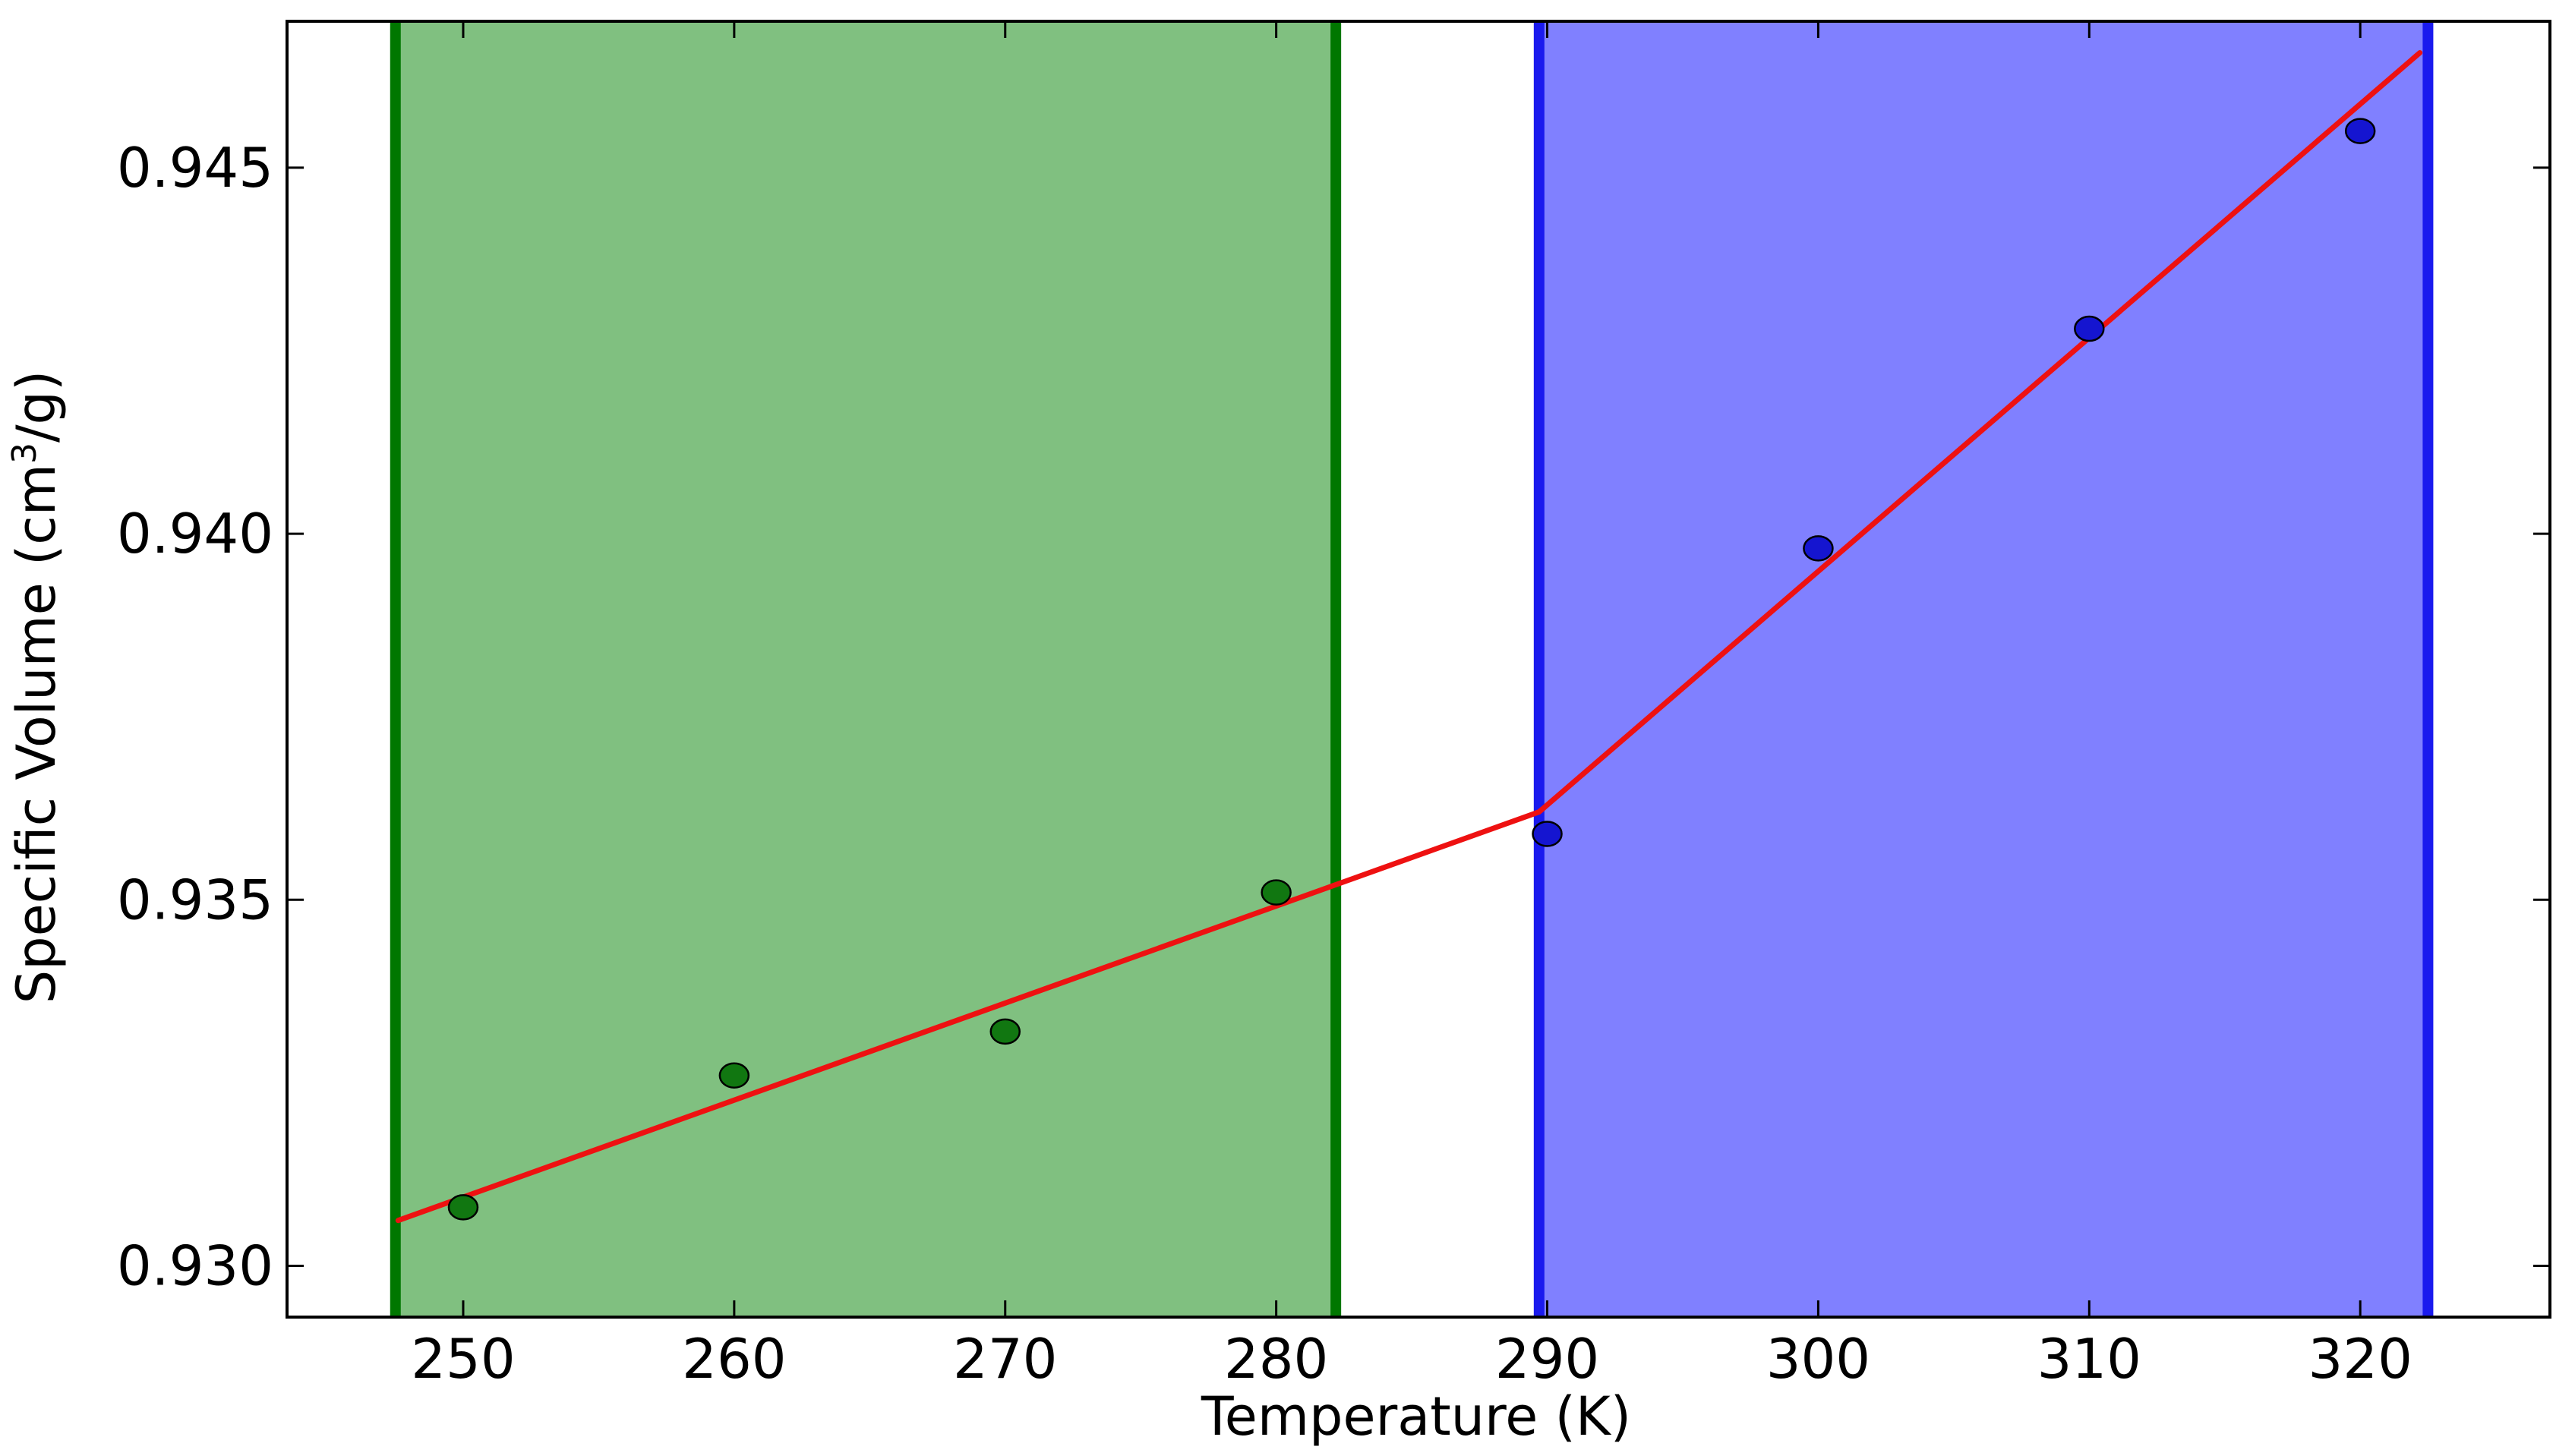  I want to click on y-tick-label-3: 0.940, so click(195, 534).